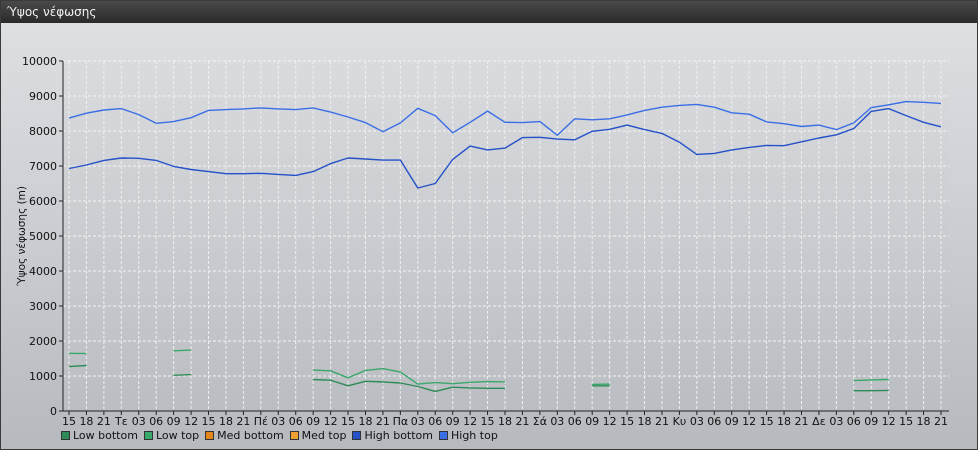 This screenshot has height=450, width=978. Describe the element at coordinates (43, 236) in the screenshot. I see `y-tick-label: 5000` at that location.